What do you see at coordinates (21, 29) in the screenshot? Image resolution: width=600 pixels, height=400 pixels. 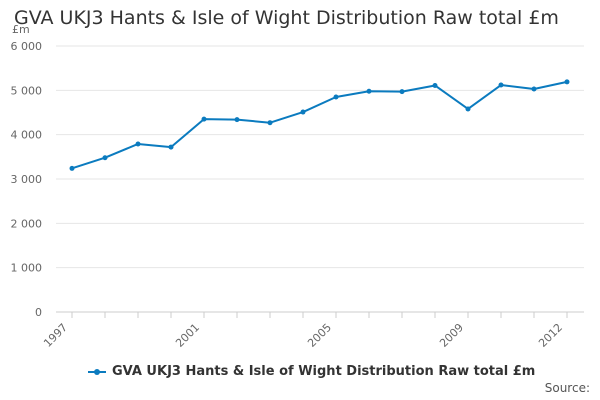 I see `y-unit-label: £m` at bounding box center [21, 29].